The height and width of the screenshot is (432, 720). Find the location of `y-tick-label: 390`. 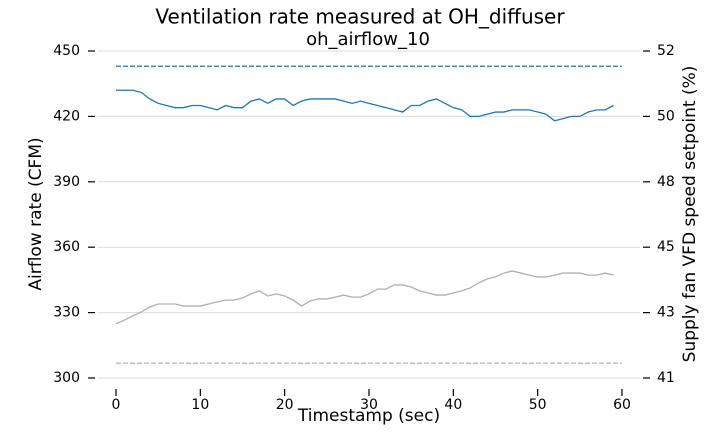

y-tick-label: 390 is located at coordinates (66, 182).